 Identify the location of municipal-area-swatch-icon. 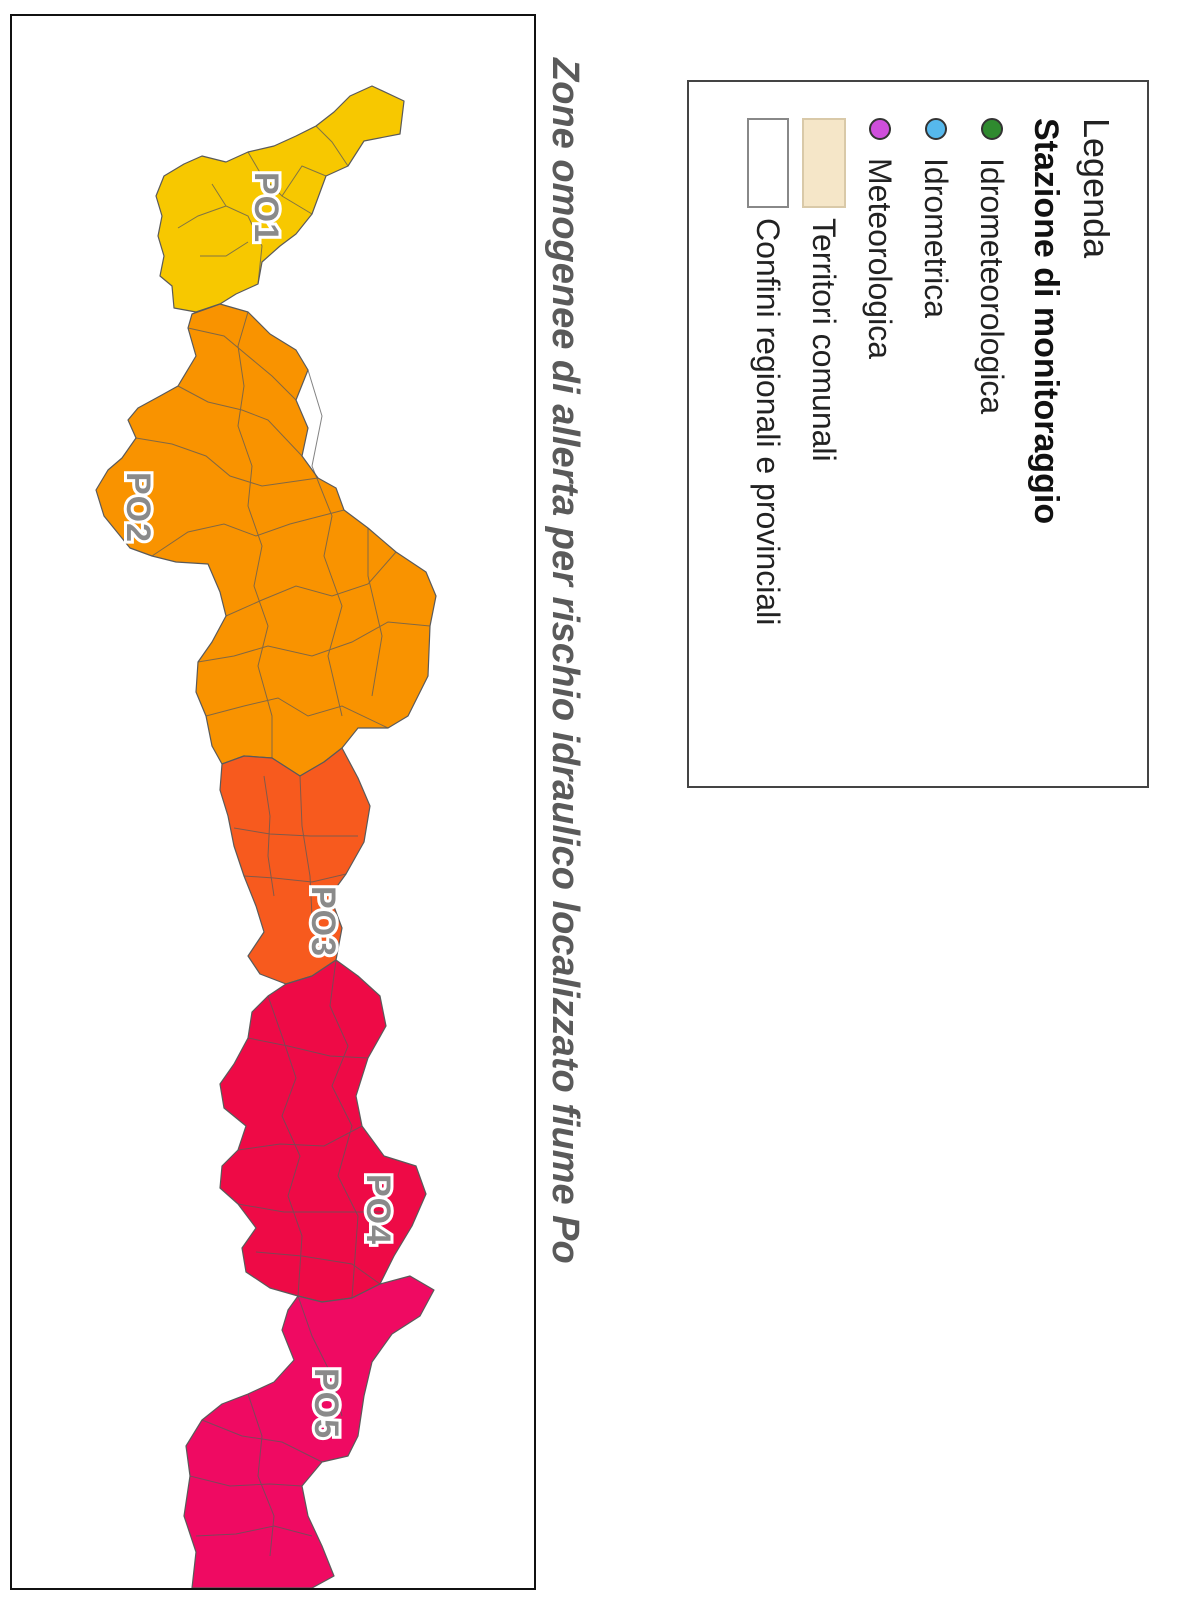
(824, 163).